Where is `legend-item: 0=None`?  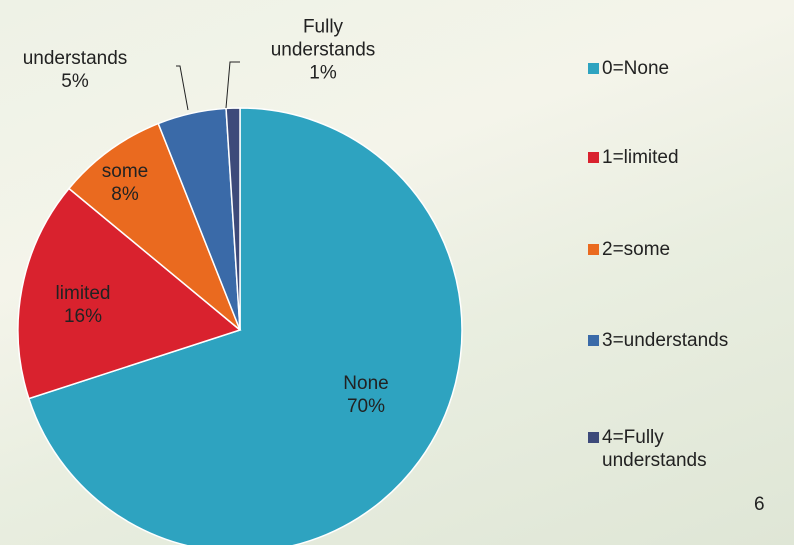
legend-item: 0=None is located at coordinates (678, 68).